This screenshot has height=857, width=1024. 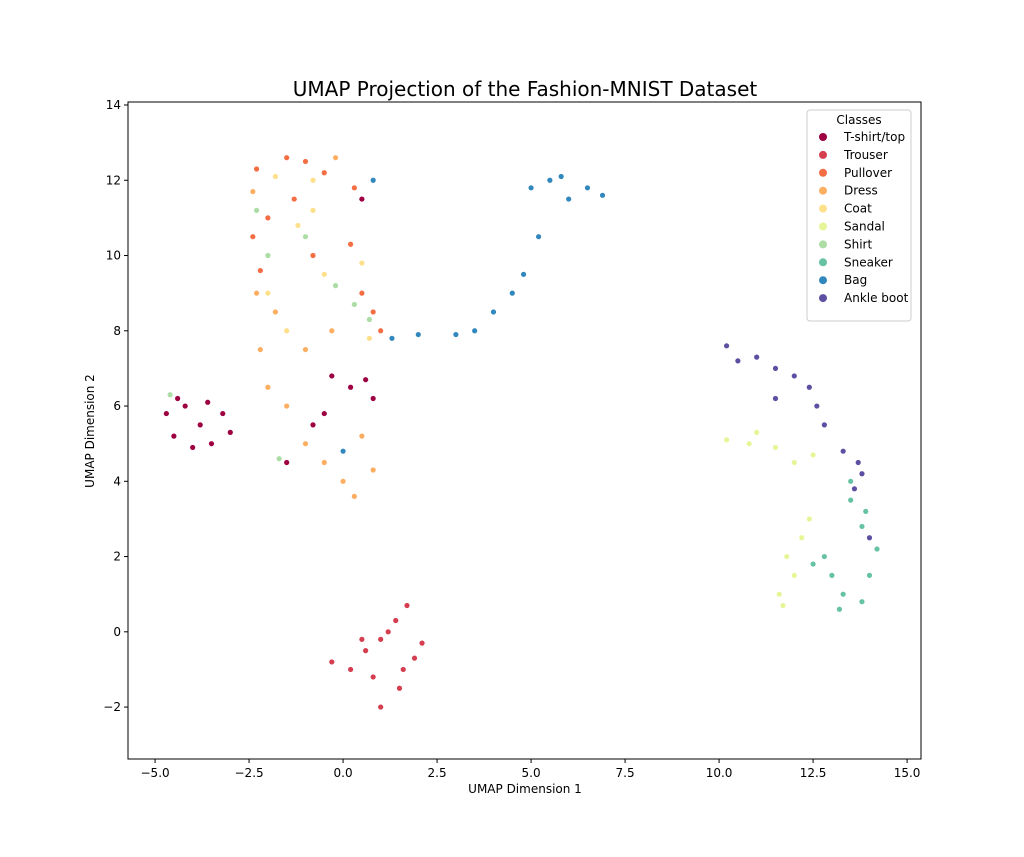 I want to click on x-tick-label: 15.0, so click(x=907, y=773).